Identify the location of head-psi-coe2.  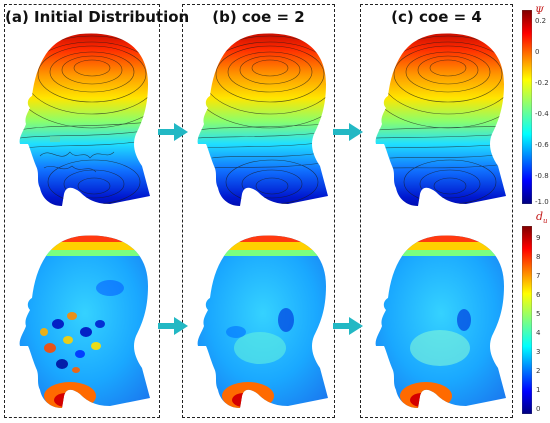
(262, 119).